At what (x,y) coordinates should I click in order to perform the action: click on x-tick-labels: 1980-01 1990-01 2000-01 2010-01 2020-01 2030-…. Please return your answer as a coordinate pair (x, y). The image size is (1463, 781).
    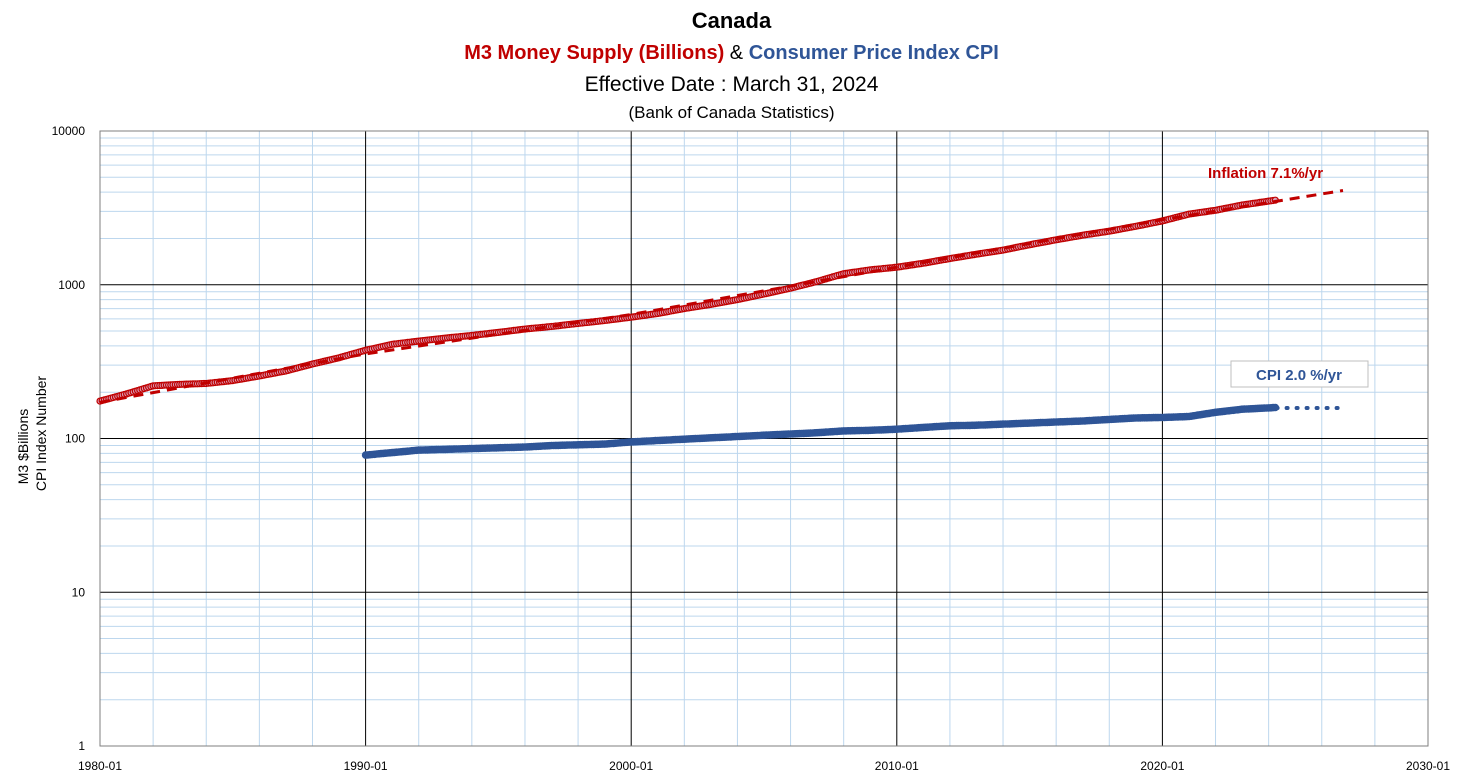
    Looking at the image, I should click on (764, 766).